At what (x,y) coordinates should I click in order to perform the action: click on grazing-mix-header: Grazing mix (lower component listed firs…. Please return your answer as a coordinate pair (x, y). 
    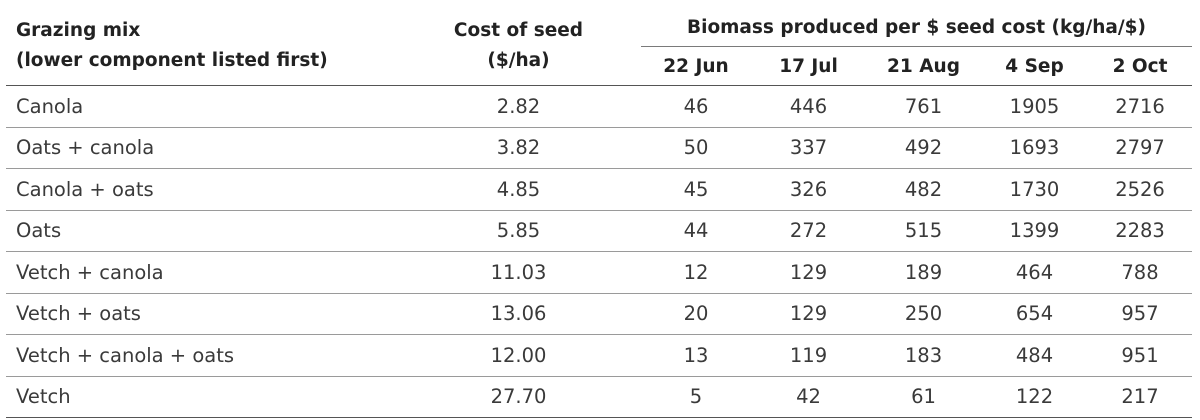
    Looking at the image, I should click on (201, 46).